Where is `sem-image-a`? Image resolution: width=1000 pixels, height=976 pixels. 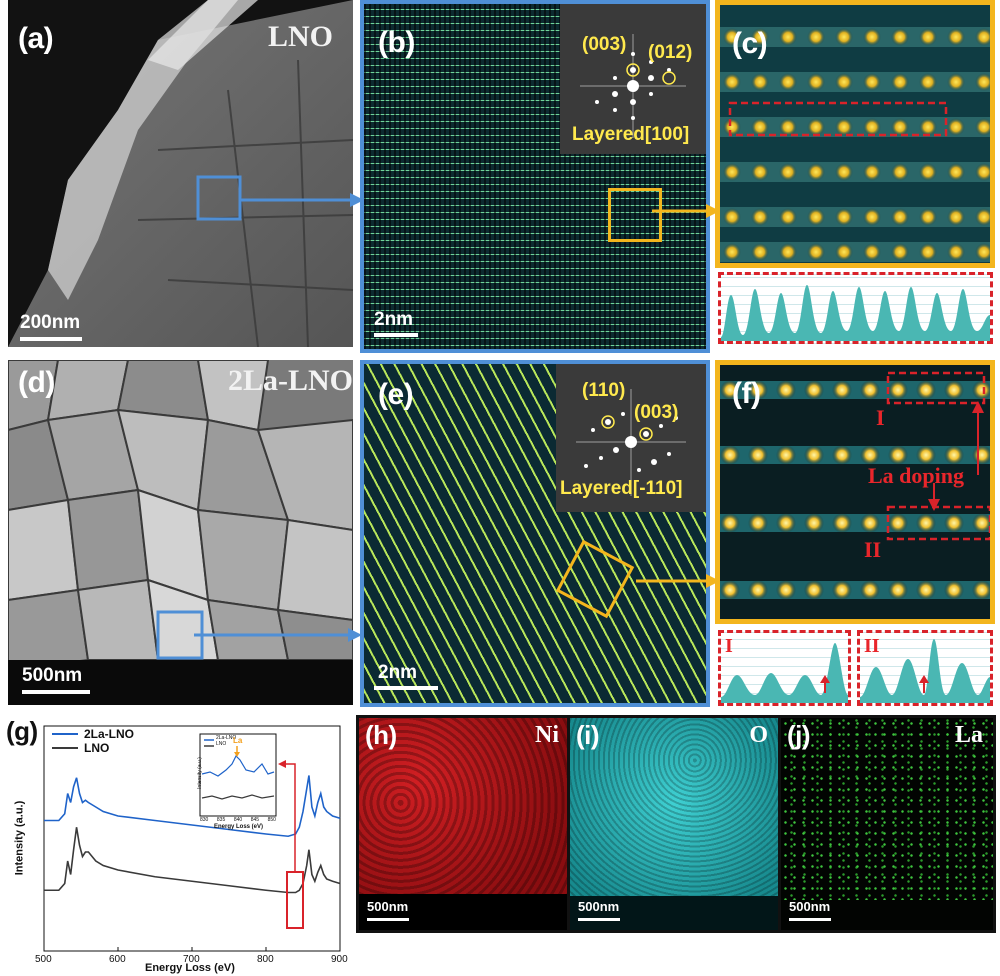
sem-image-a is located at coordinates (180, 173).